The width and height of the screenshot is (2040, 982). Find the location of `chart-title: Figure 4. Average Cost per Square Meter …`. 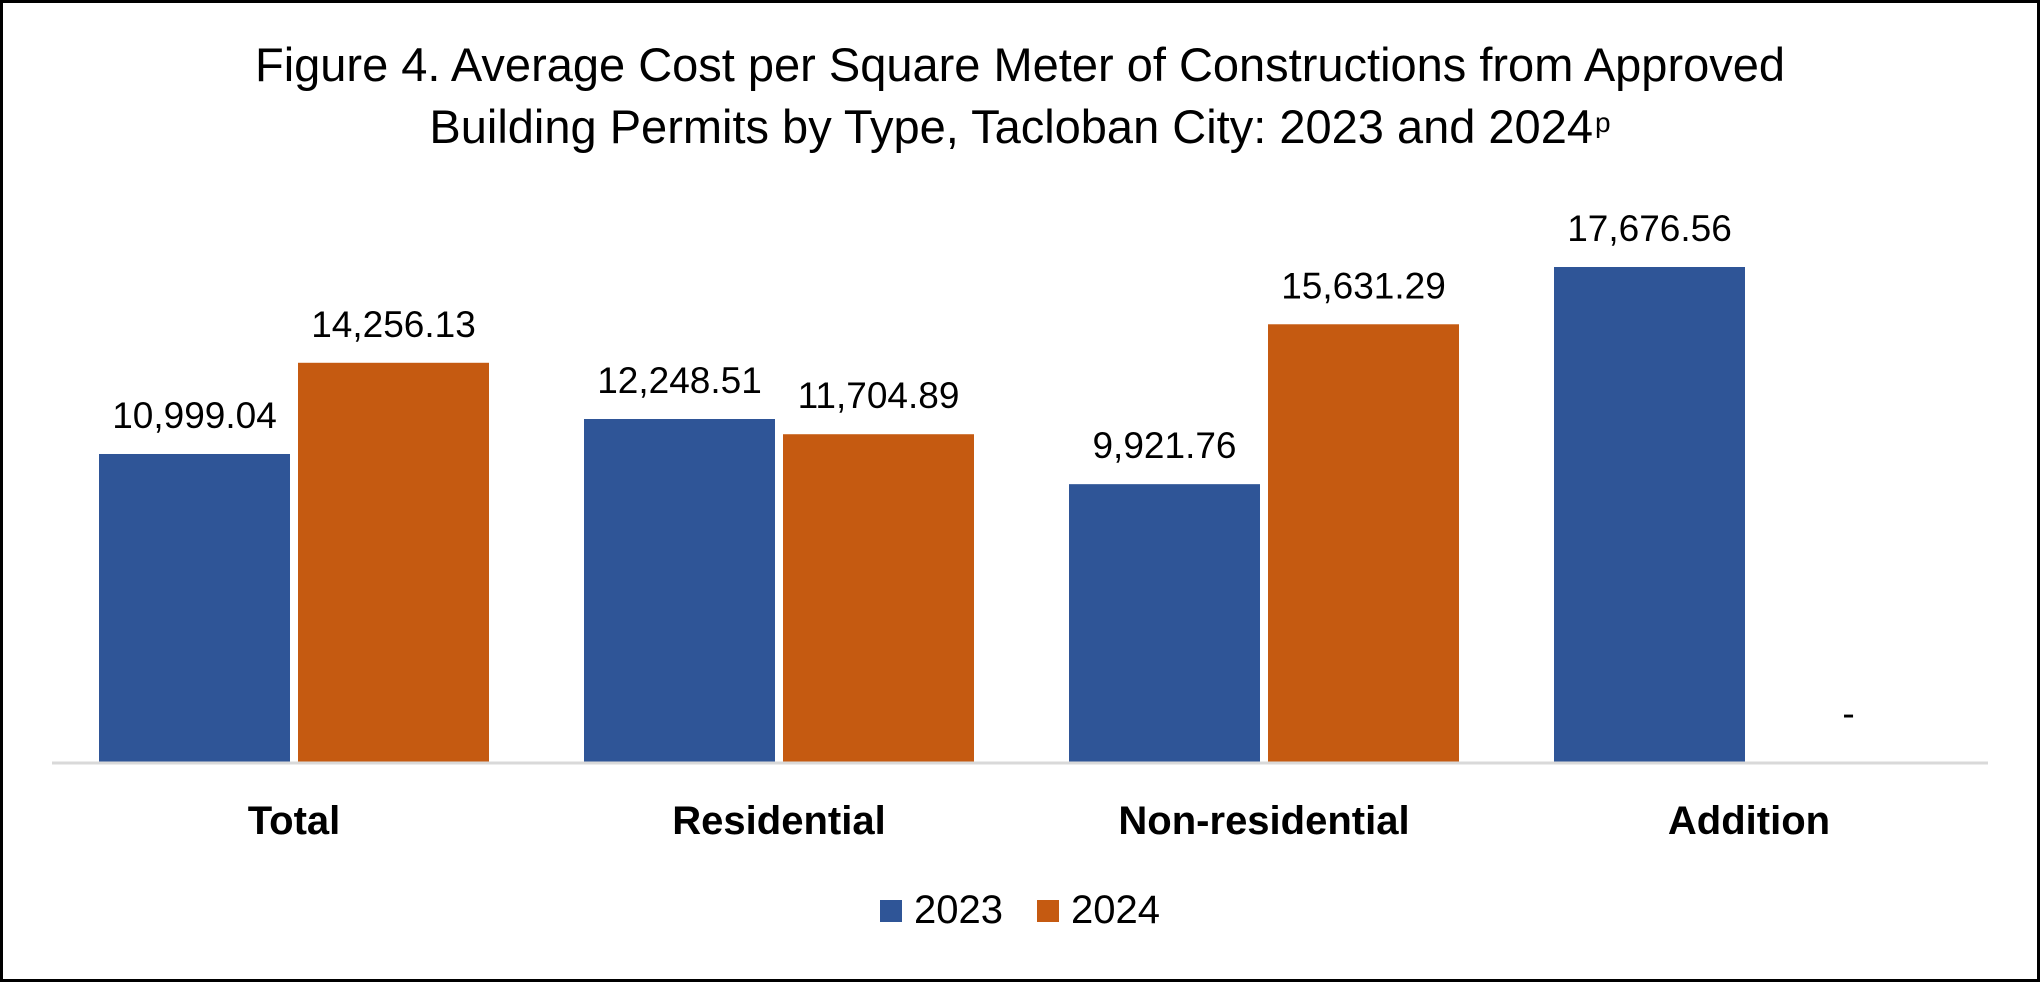

chart-title: Figure 4. Average Cost per Square Meter … is located at coordinates (1020, 96).